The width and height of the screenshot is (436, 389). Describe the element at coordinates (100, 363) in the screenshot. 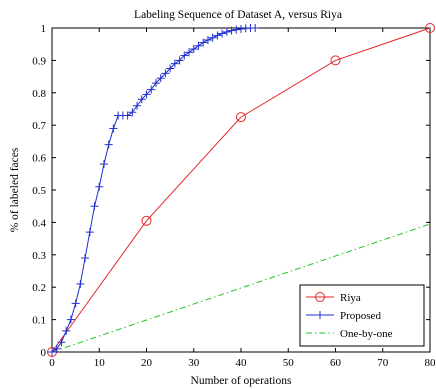

I see `x-tick-label: 10` at that location.